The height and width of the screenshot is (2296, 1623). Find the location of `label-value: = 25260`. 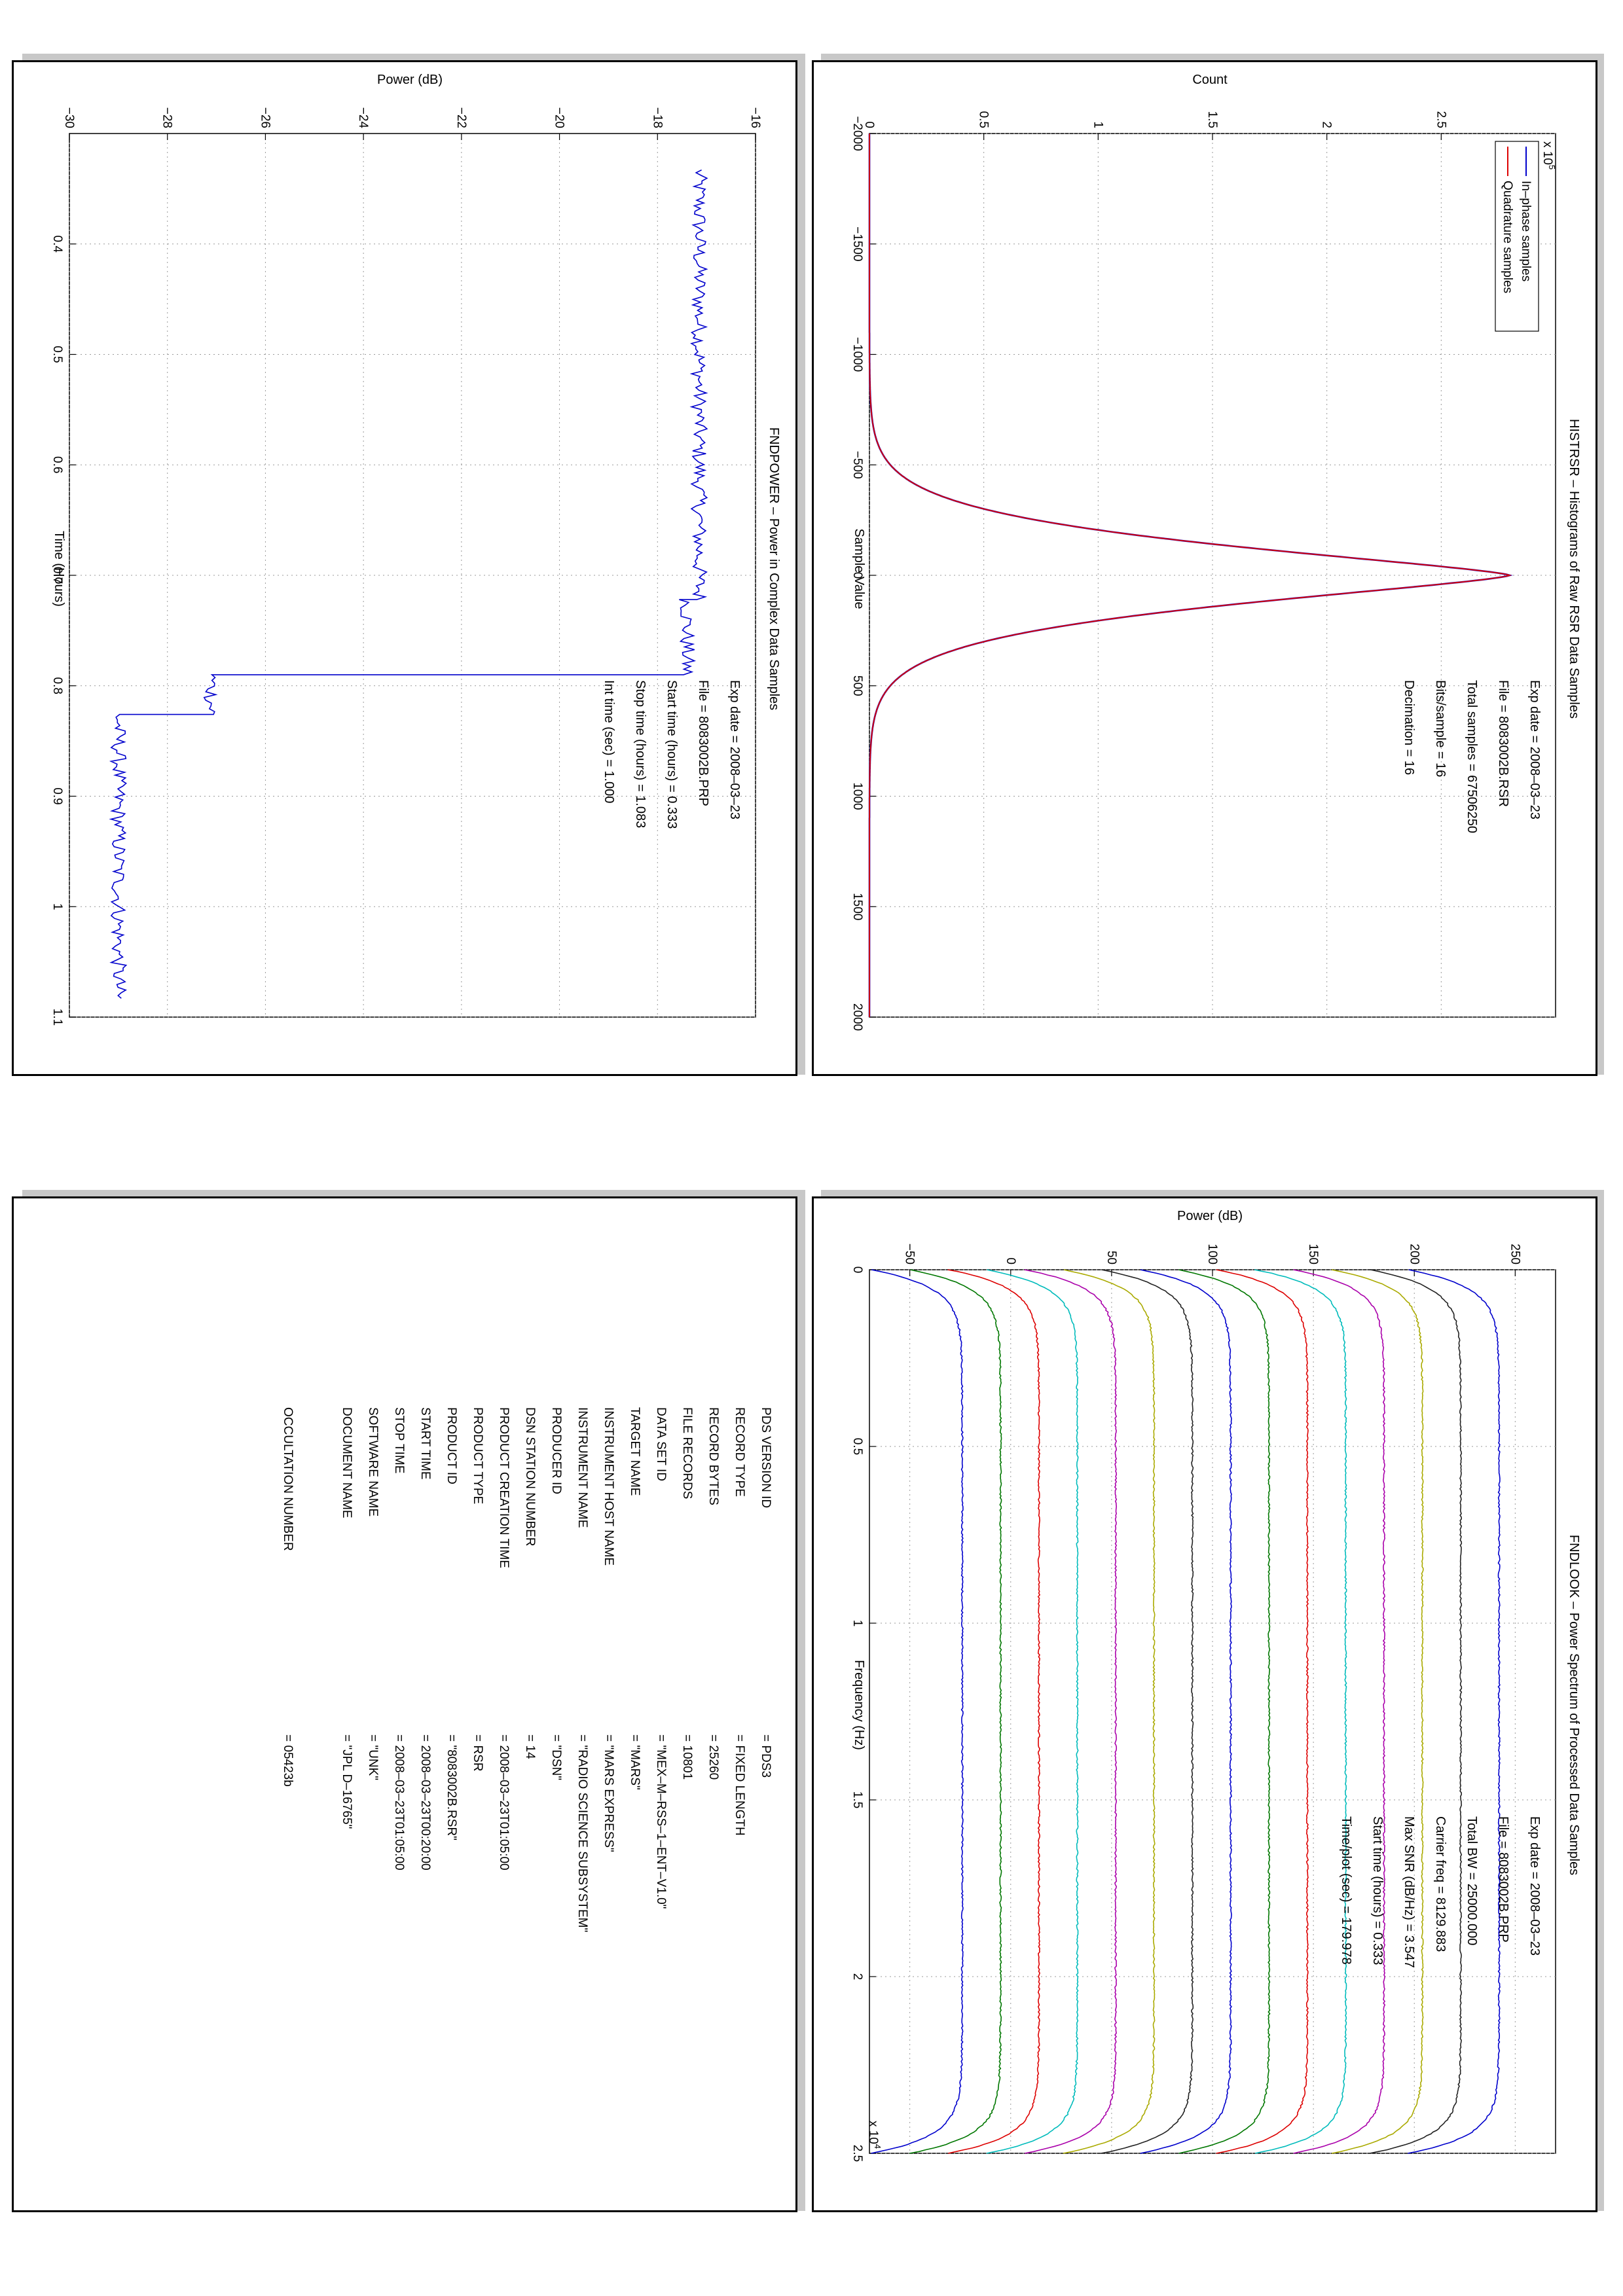

label-value: = 25260 is located at coordinates (713, 1757).